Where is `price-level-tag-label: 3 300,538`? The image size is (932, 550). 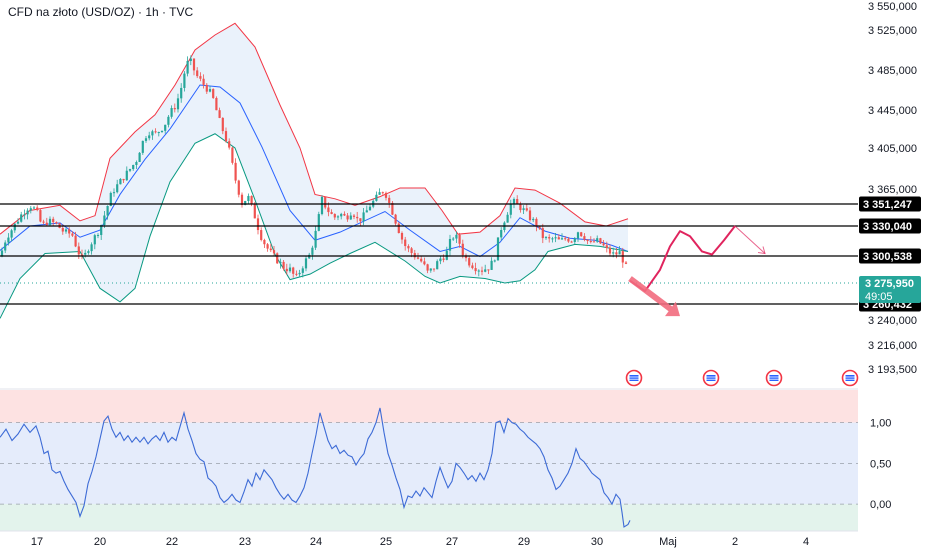 price-level-tag-label: 3 300,538 is located at coordinates (887, 257).